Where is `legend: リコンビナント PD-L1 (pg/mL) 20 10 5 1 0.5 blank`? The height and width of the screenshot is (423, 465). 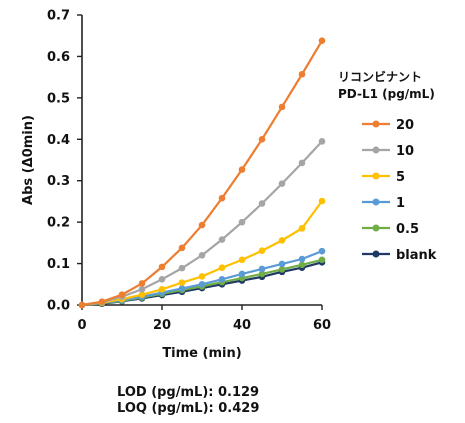
legend: リコンビナント PD-L1 (pg/mL) 20 10 5 1 0.5 blank is located at coordinates (387, 166).